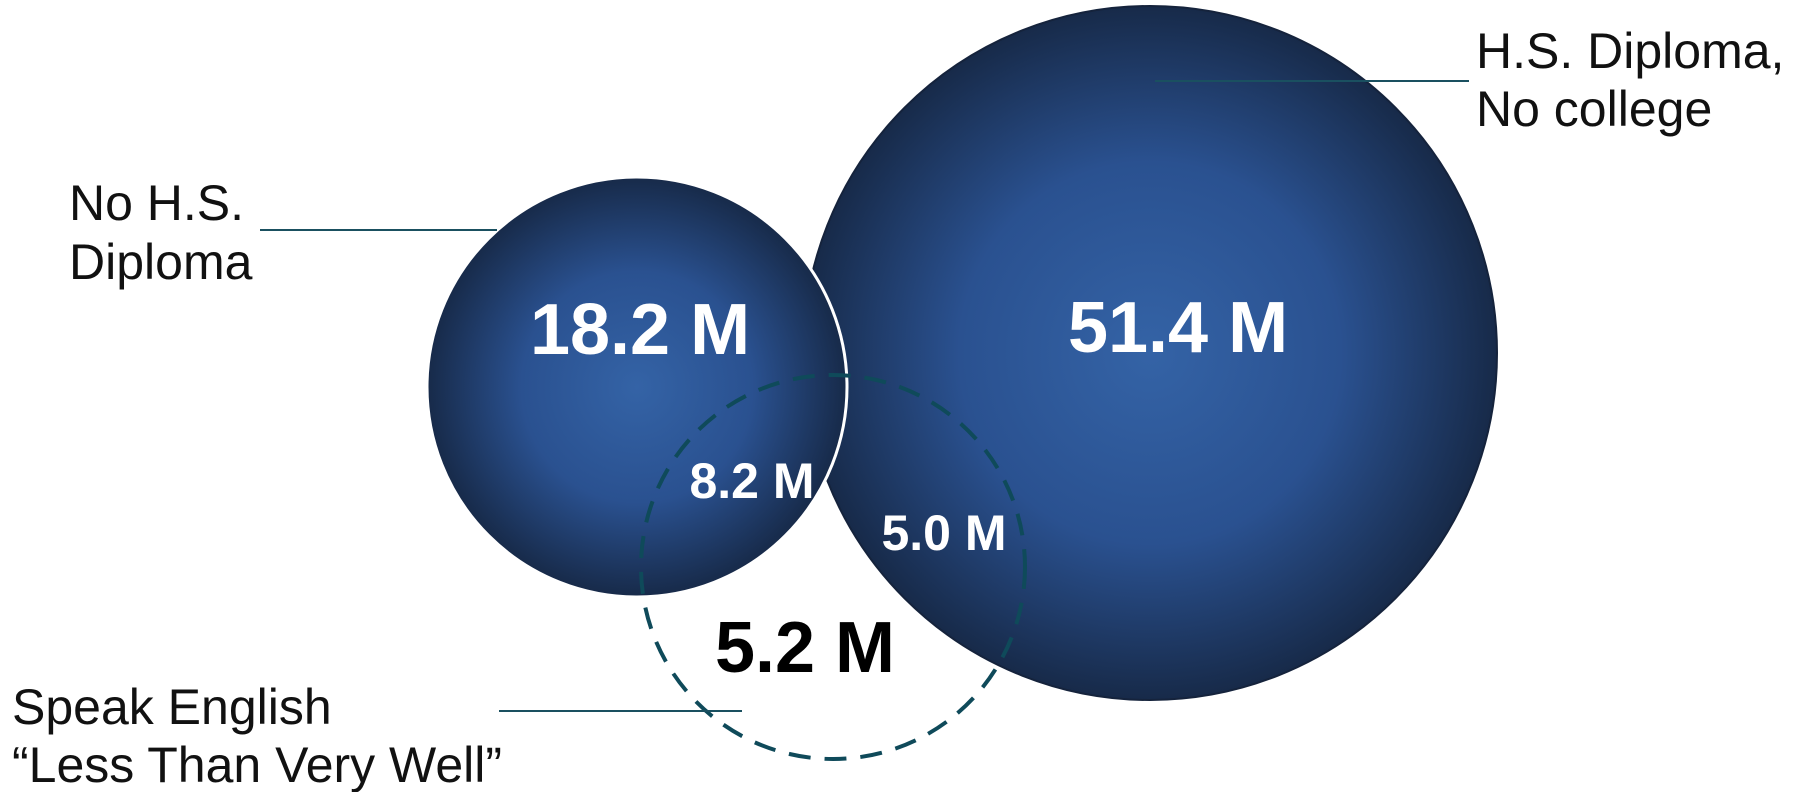  What do you see at coordinates (172, 707) in the screenshot?
I see `esl-label-line1: Speak English` at bounding box center [172, 707].